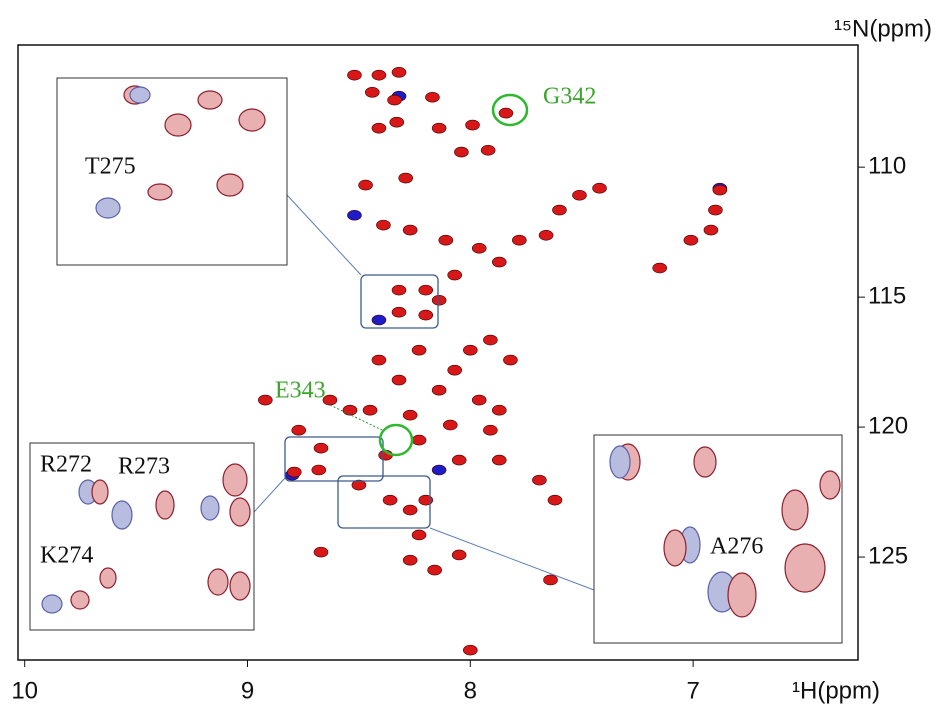  What do you see at coordinates (356, 417) in the screenshot?
I see `pointer` at bounding box center [356, 417].